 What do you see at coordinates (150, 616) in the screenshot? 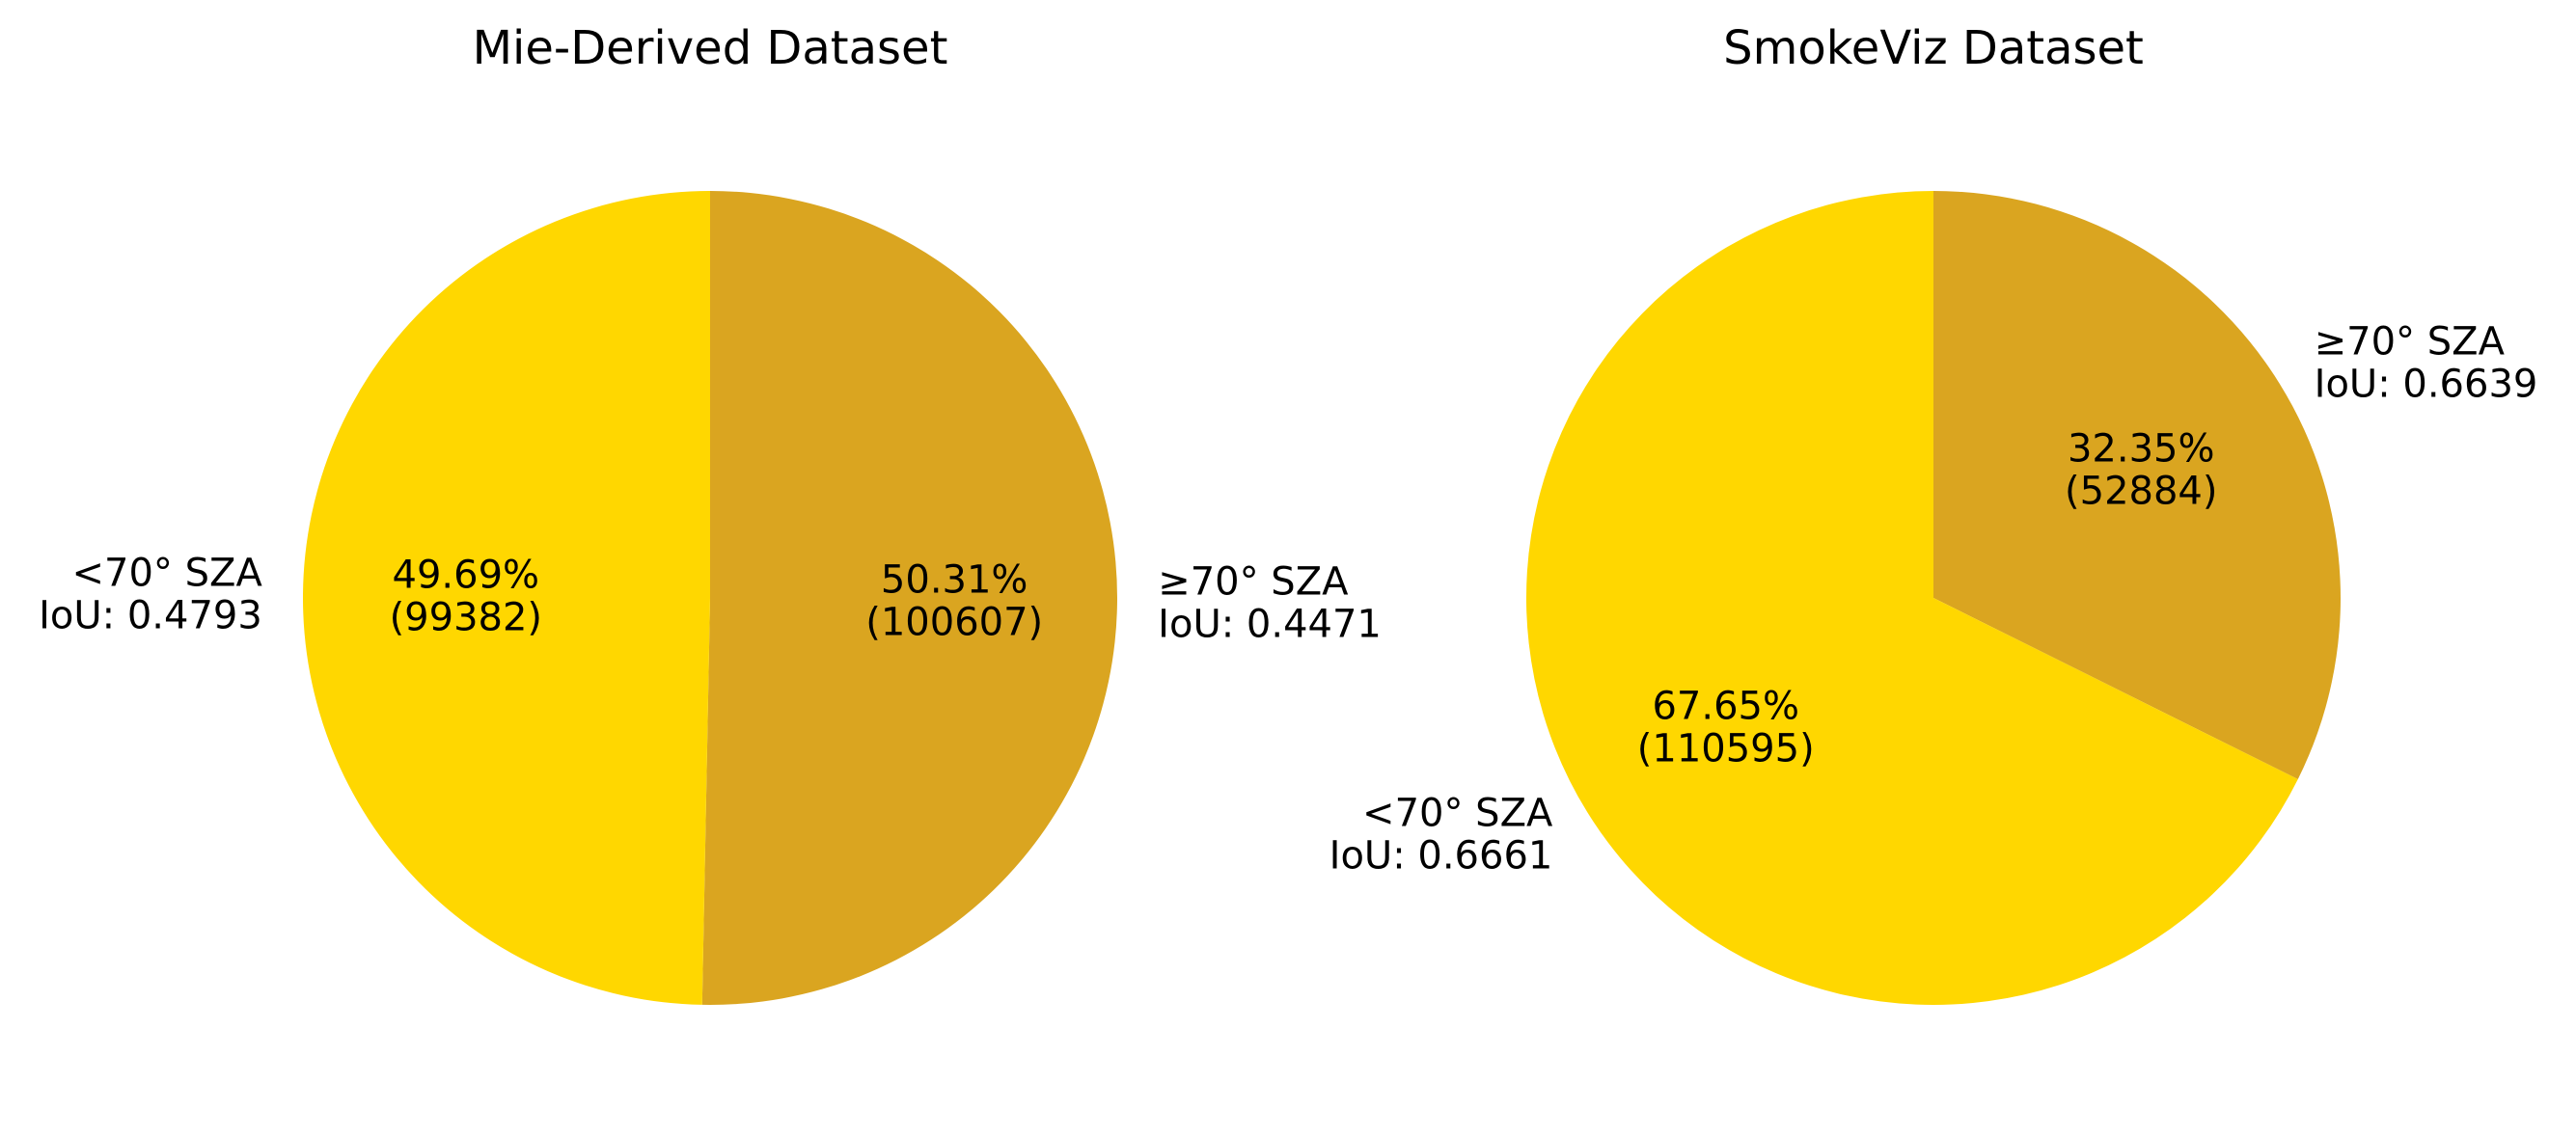
I see `slice-category-label-lt70-sza-line-2: IoU: 0.4793` at bounding box center [150, 616].